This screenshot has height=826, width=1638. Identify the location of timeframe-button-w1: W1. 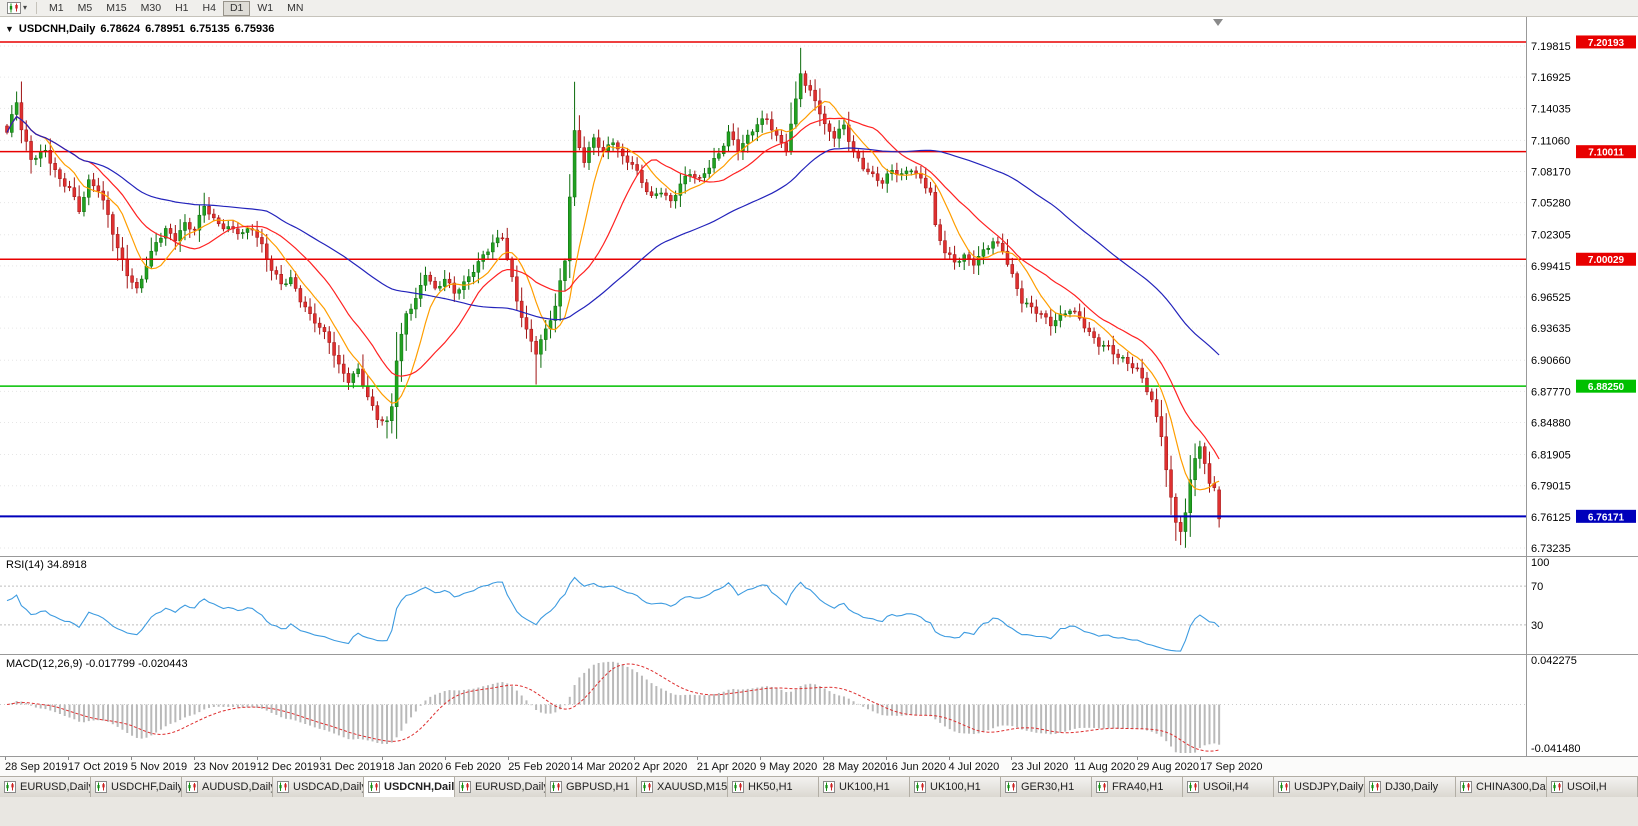
(265, 8).